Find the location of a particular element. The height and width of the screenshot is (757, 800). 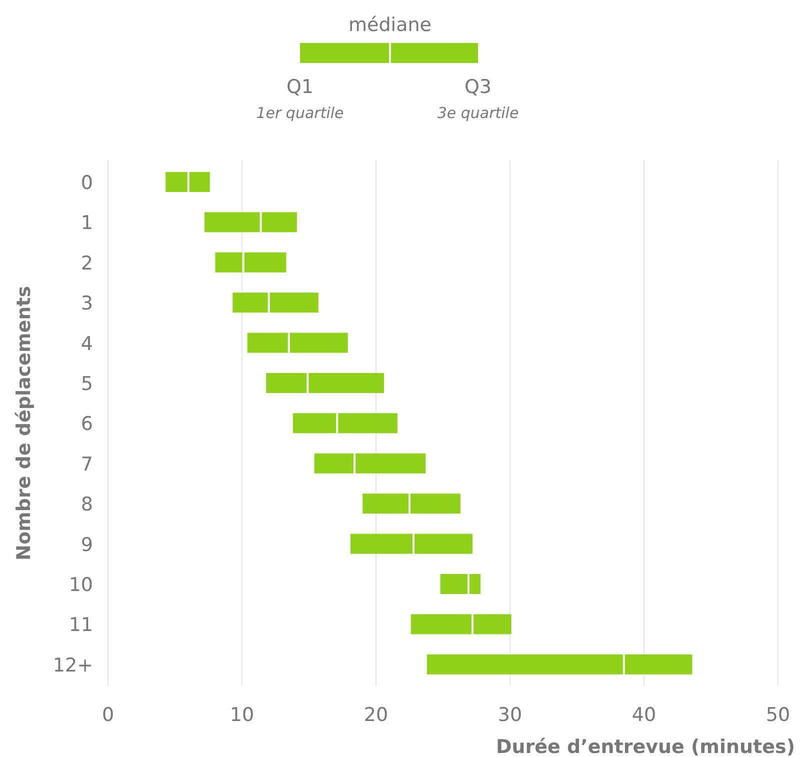

y-tick-label: 1 is located at coordinates (86, 223).